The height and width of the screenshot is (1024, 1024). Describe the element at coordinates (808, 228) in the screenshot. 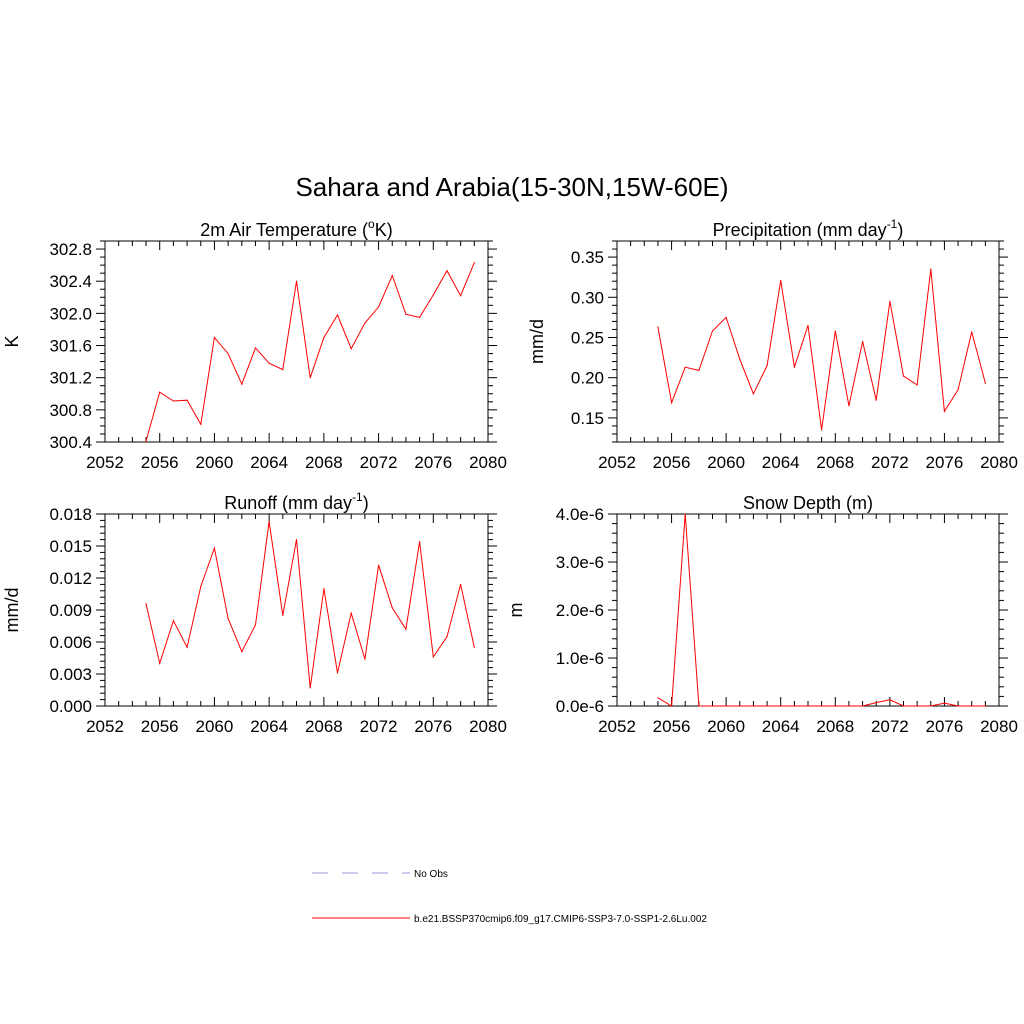

I see `panel-title: Precipitation (mm day-1)` at that location.